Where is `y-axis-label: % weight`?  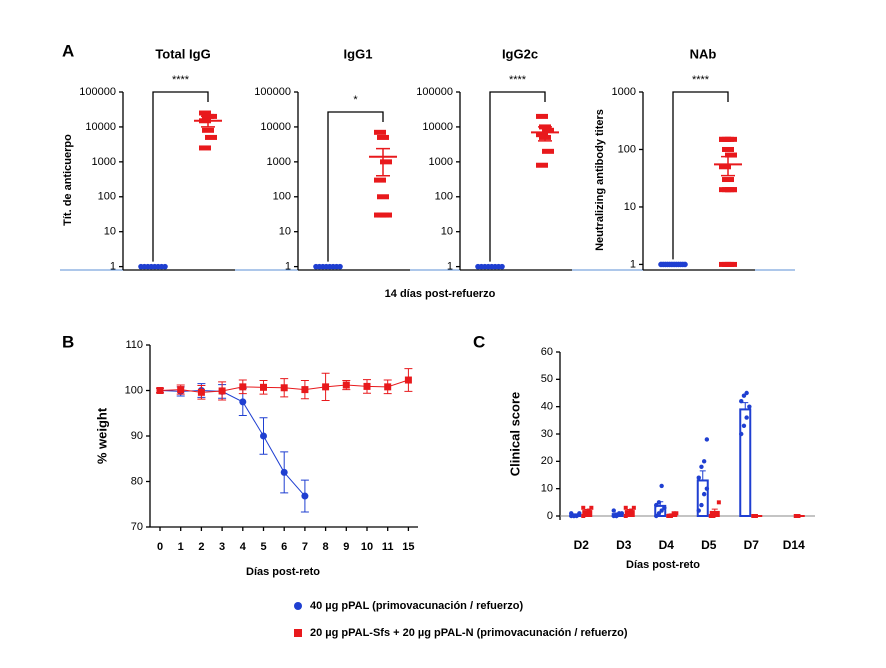
y-axis-label: % weight is located at coordinates (101, 435).